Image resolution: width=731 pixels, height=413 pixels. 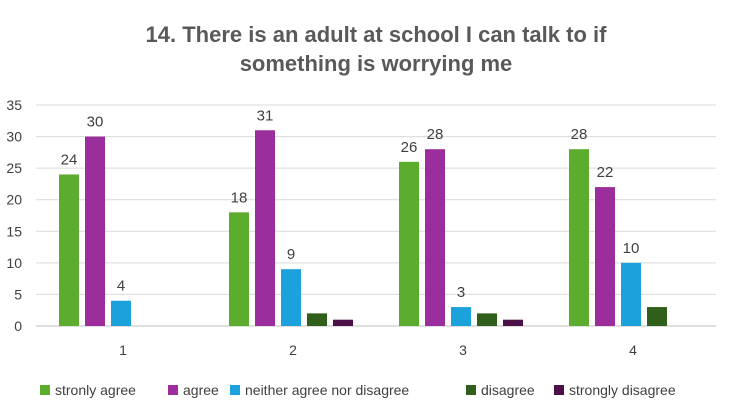 I want to click on legend-swatch-disagree, so click(x=471, y=390).